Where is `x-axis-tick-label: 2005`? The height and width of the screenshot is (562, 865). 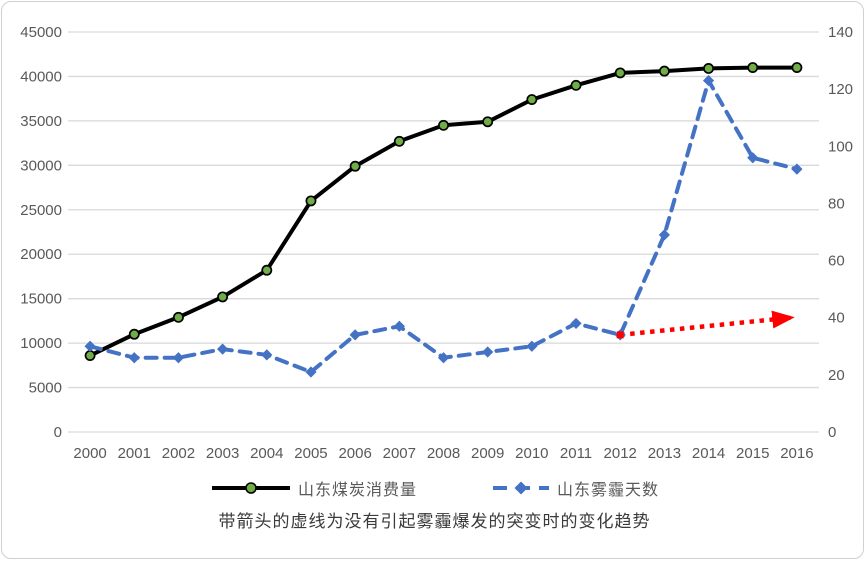
x-axis-tick-label: 2005 is located at coordinates (310, 453).